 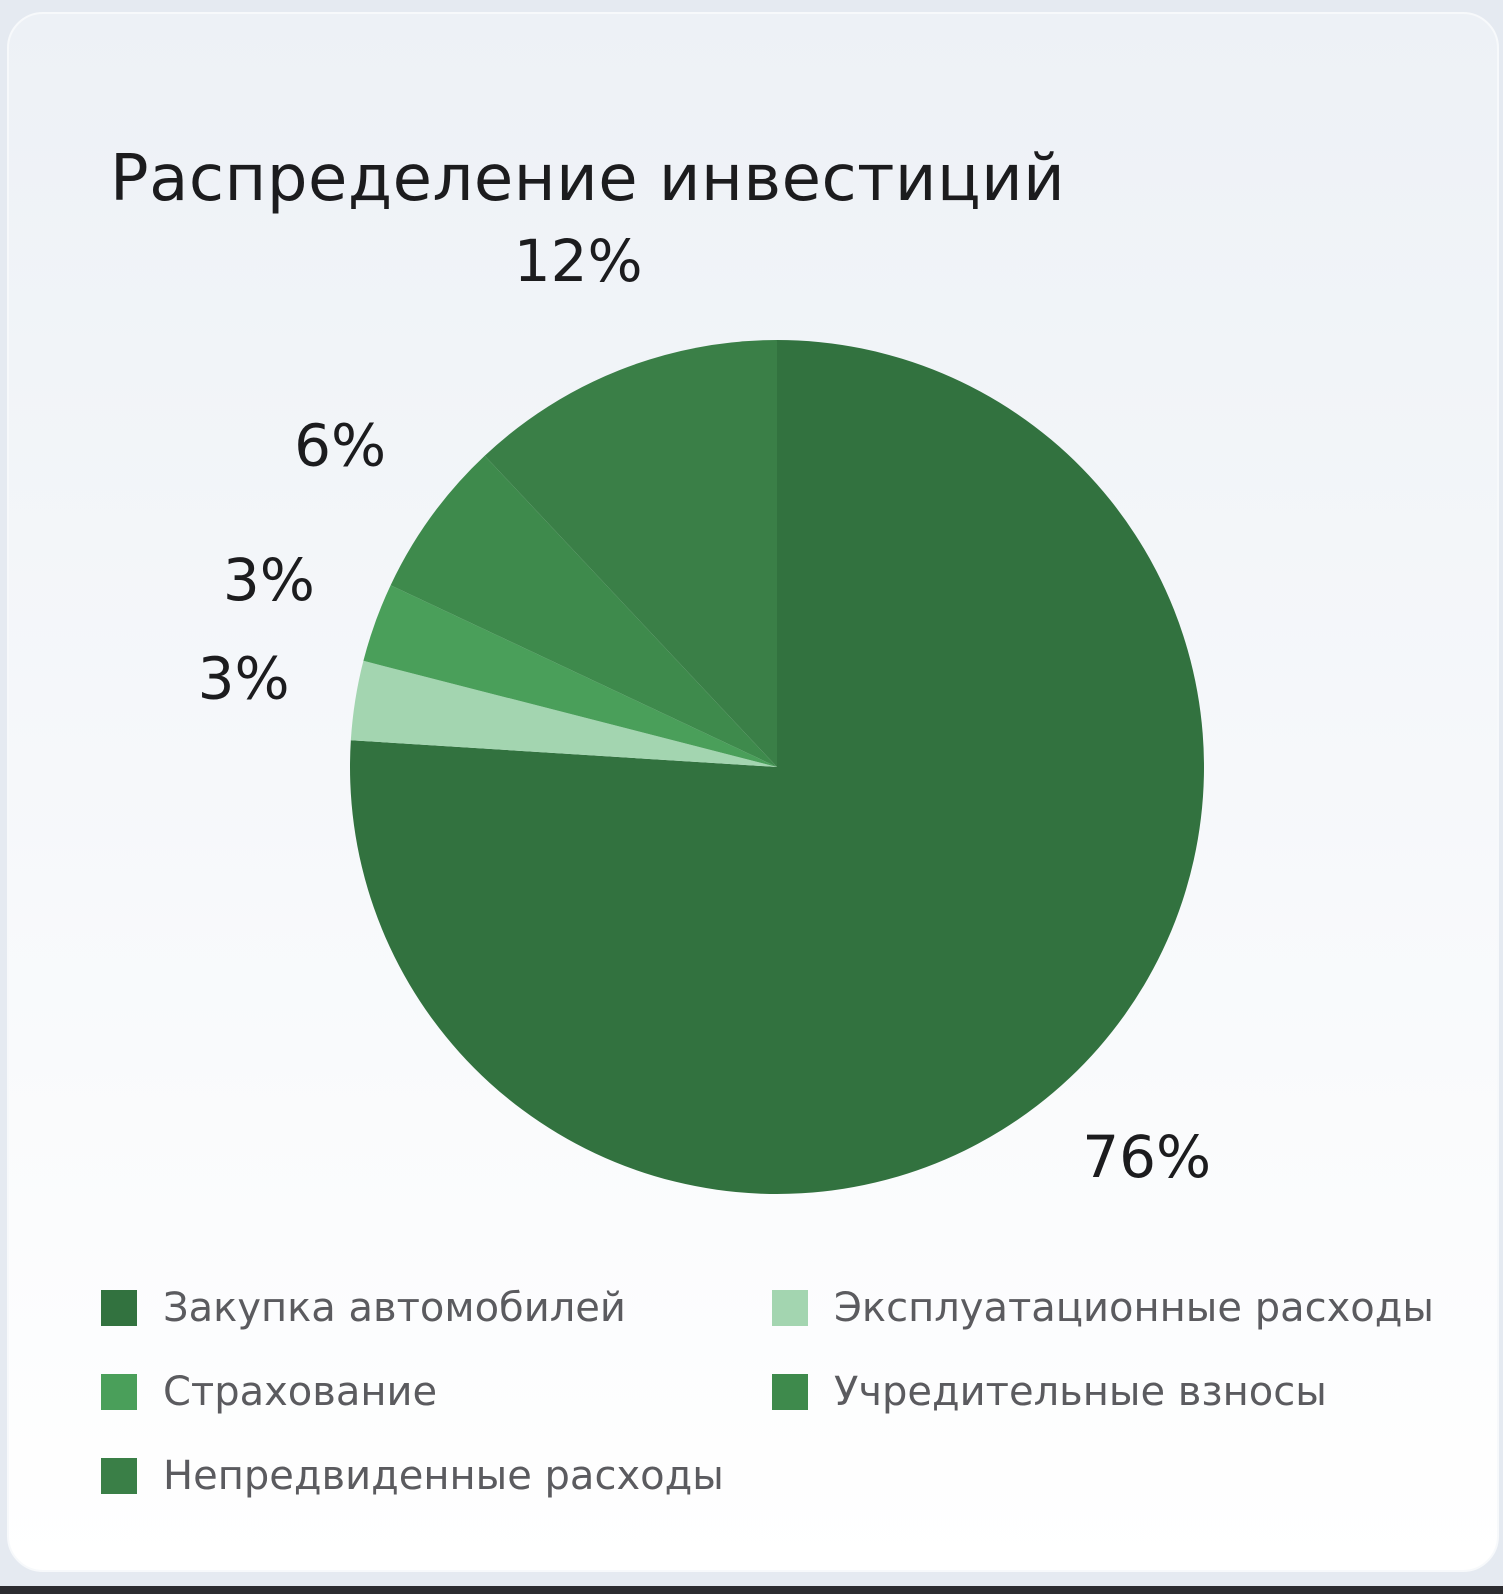 I want to click on legend-label: Закупка автомобилей, so click(x=394, y=1308).